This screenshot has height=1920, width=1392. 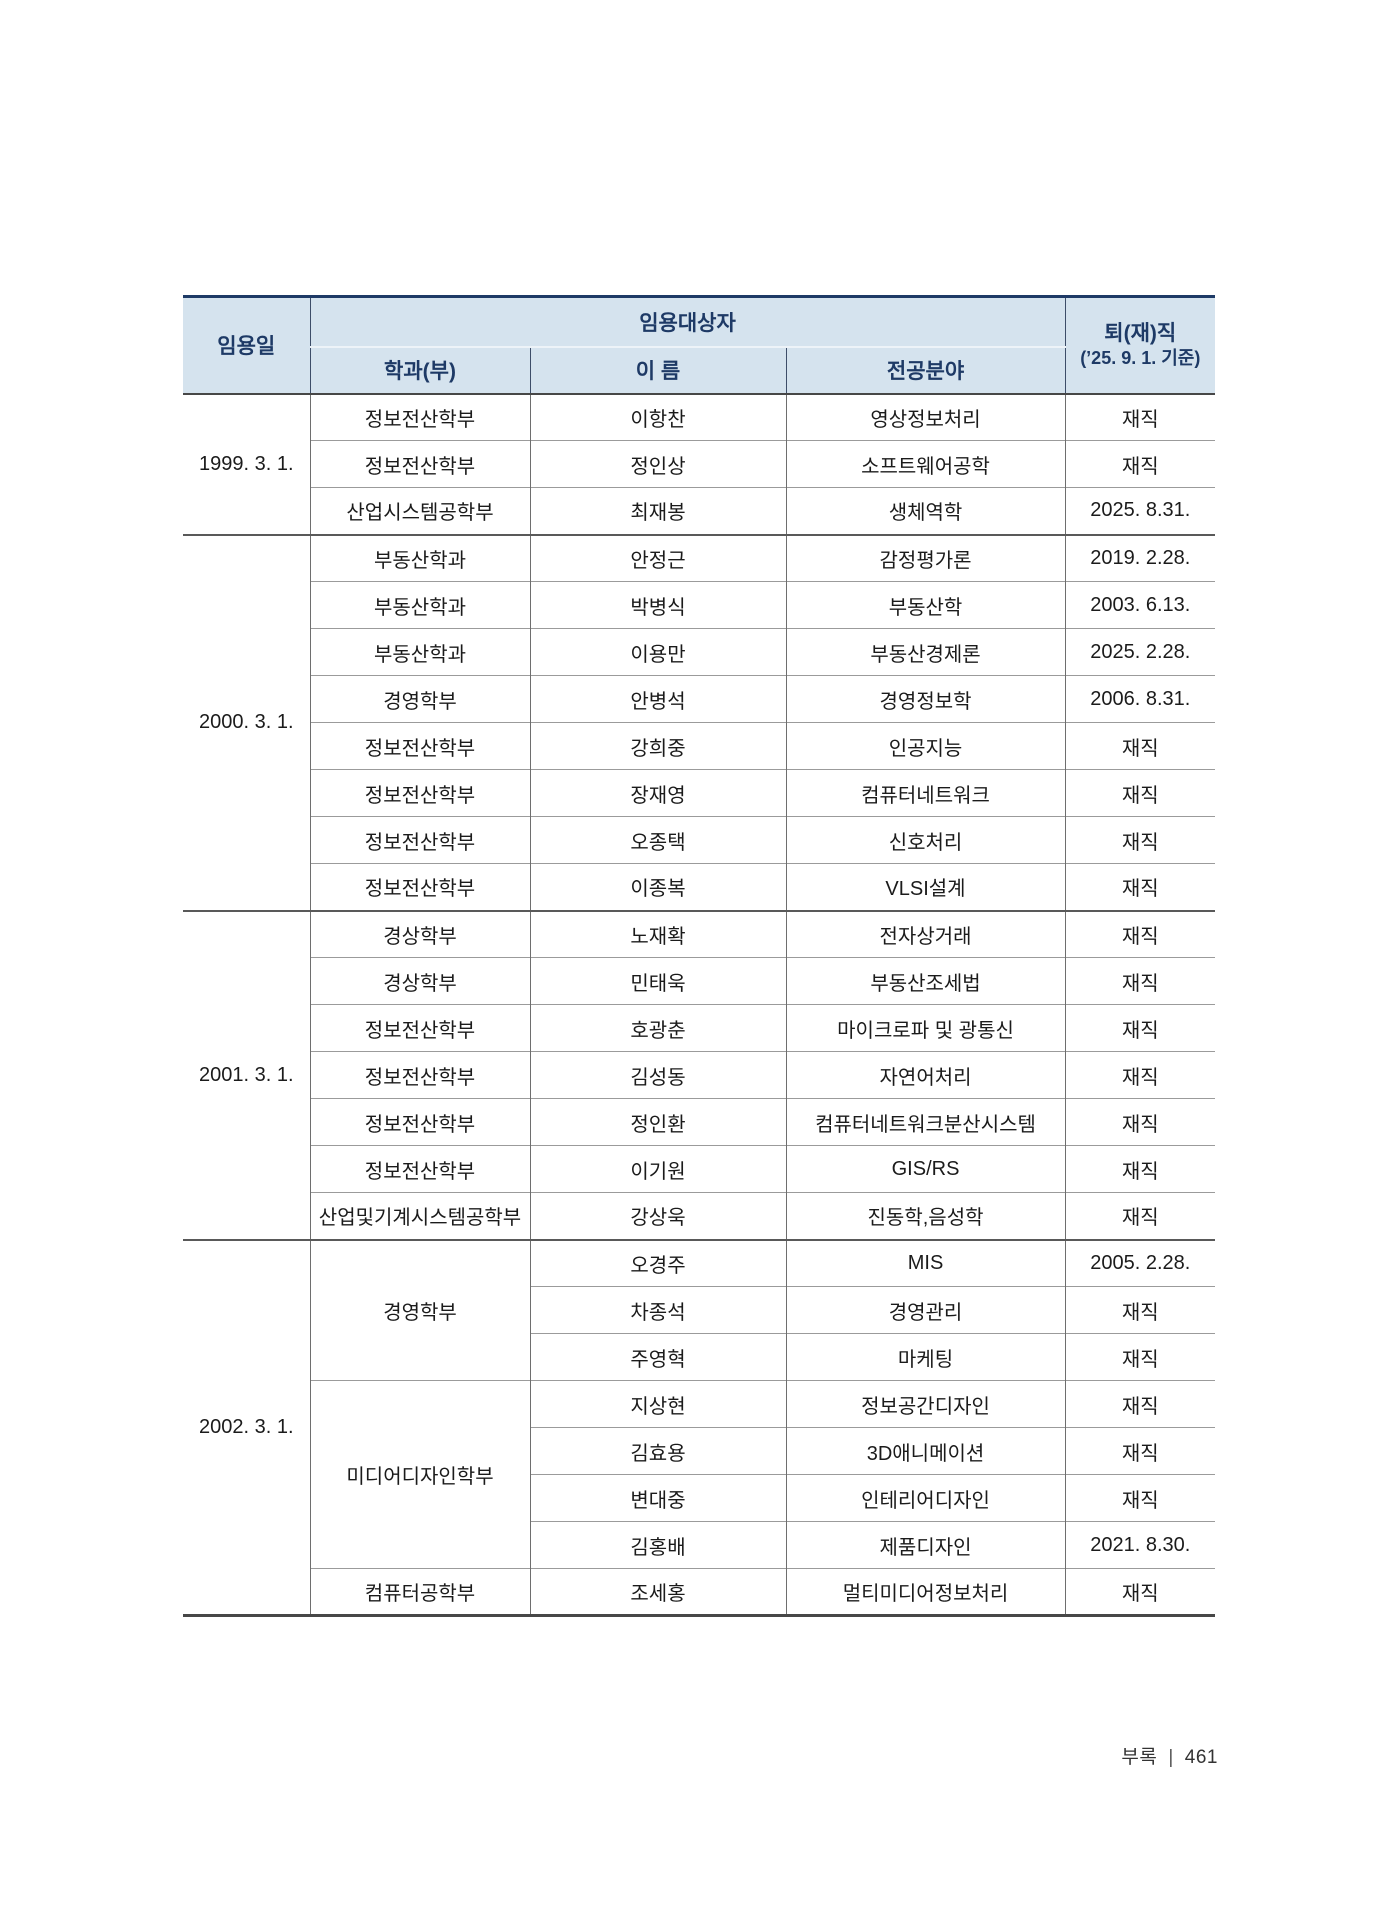 I want to click on table-row: 정보전산학부 정인환 컴퓨터네트워크분산시스템 재직, so click(x=699, y=1122).